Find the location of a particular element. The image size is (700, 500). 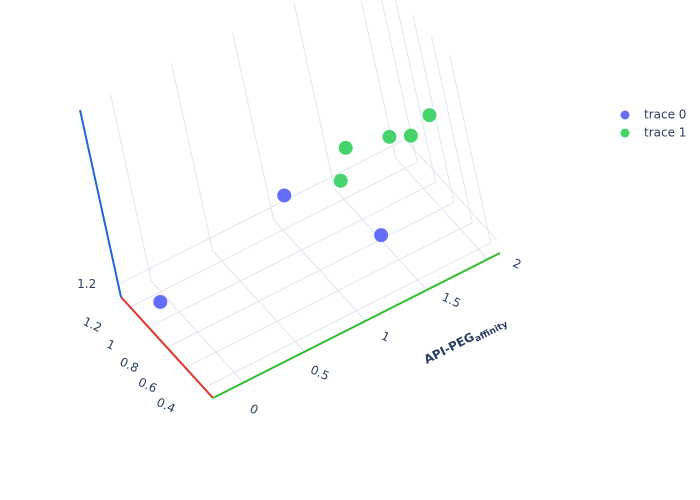

x-axis-line is located at coordinates (167, 347).